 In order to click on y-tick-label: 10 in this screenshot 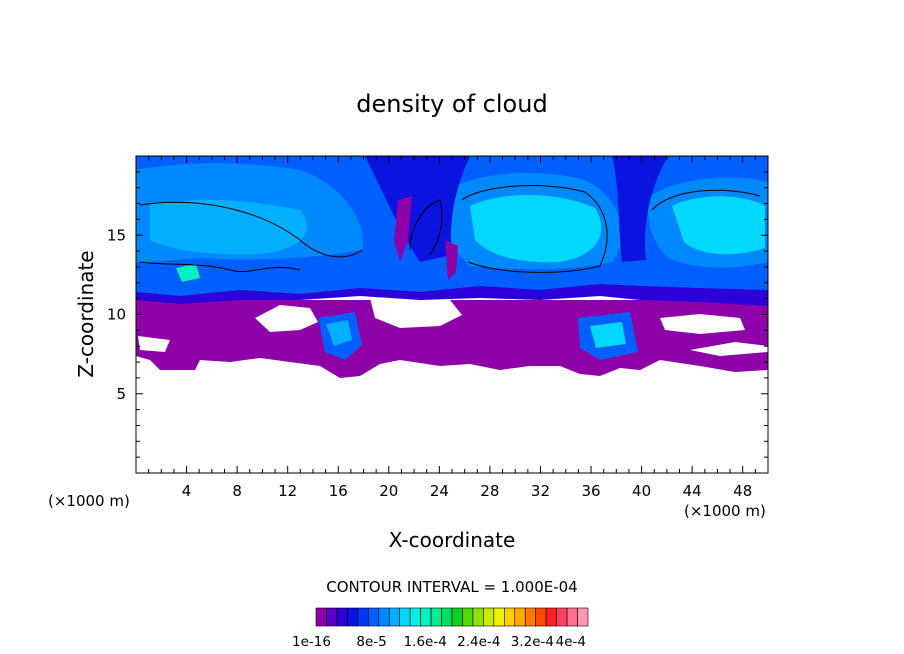, I will do `click(116, 315)`.